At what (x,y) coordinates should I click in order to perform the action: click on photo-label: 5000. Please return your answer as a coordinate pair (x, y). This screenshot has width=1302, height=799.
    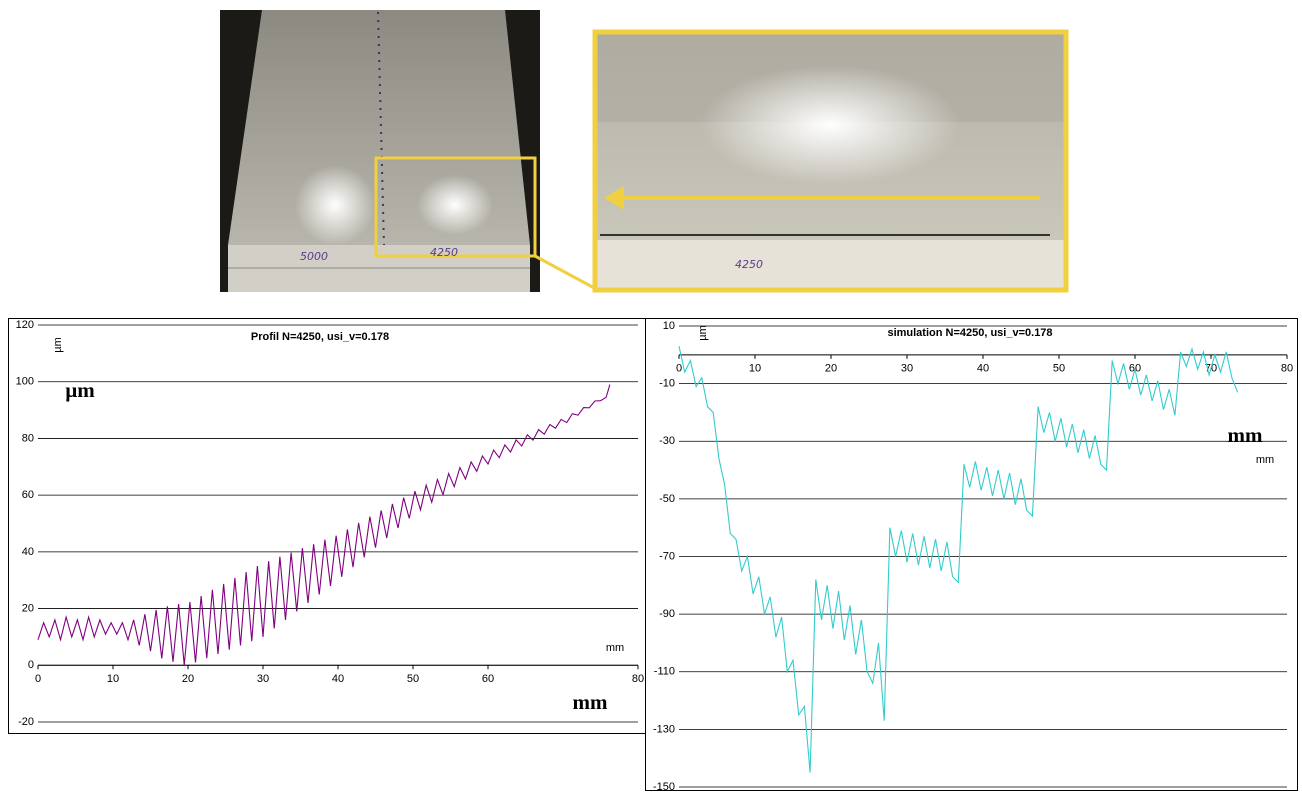
    Looking at the image, I should click on (314, 256).